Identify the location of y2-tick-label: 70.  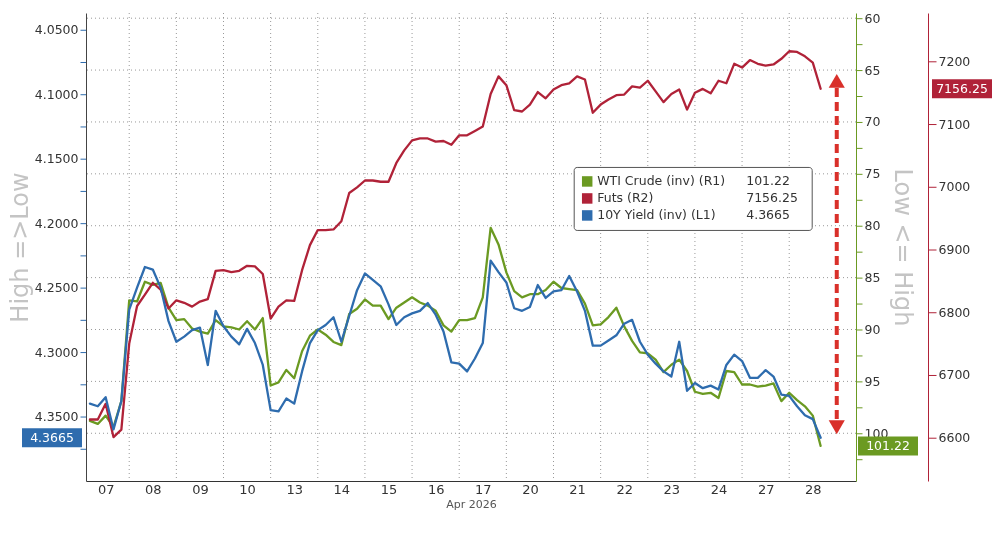
(872, 122).